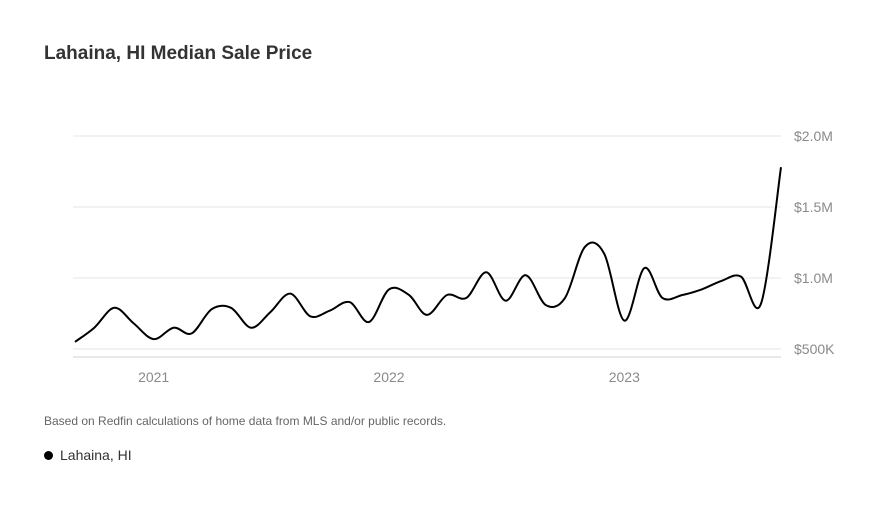 Image resolution: width=888 pixels, height=509 pixels. I want to click on x-axis-ticks: 2021 2022 2023, so click(389, 377).